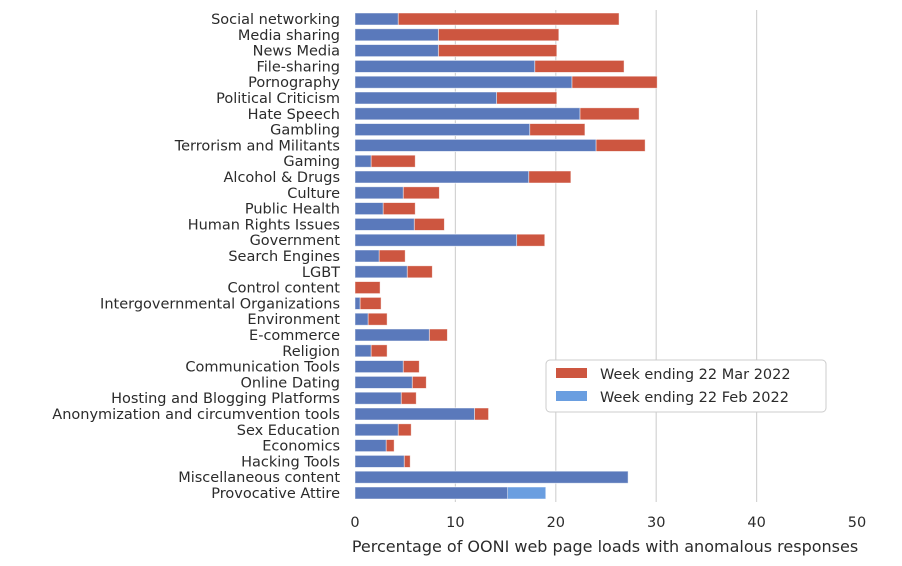  Describe the element at coordinates (455, 523) in the screenshot. I see `x-tick-label: 10` at that location.